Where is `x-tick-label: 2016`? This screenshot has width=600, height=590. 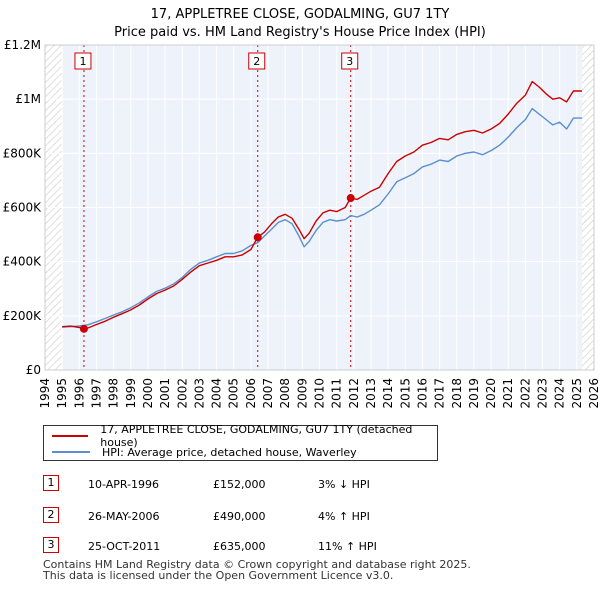
x-tick-label: 2016 is located at coordinates (422, 393).